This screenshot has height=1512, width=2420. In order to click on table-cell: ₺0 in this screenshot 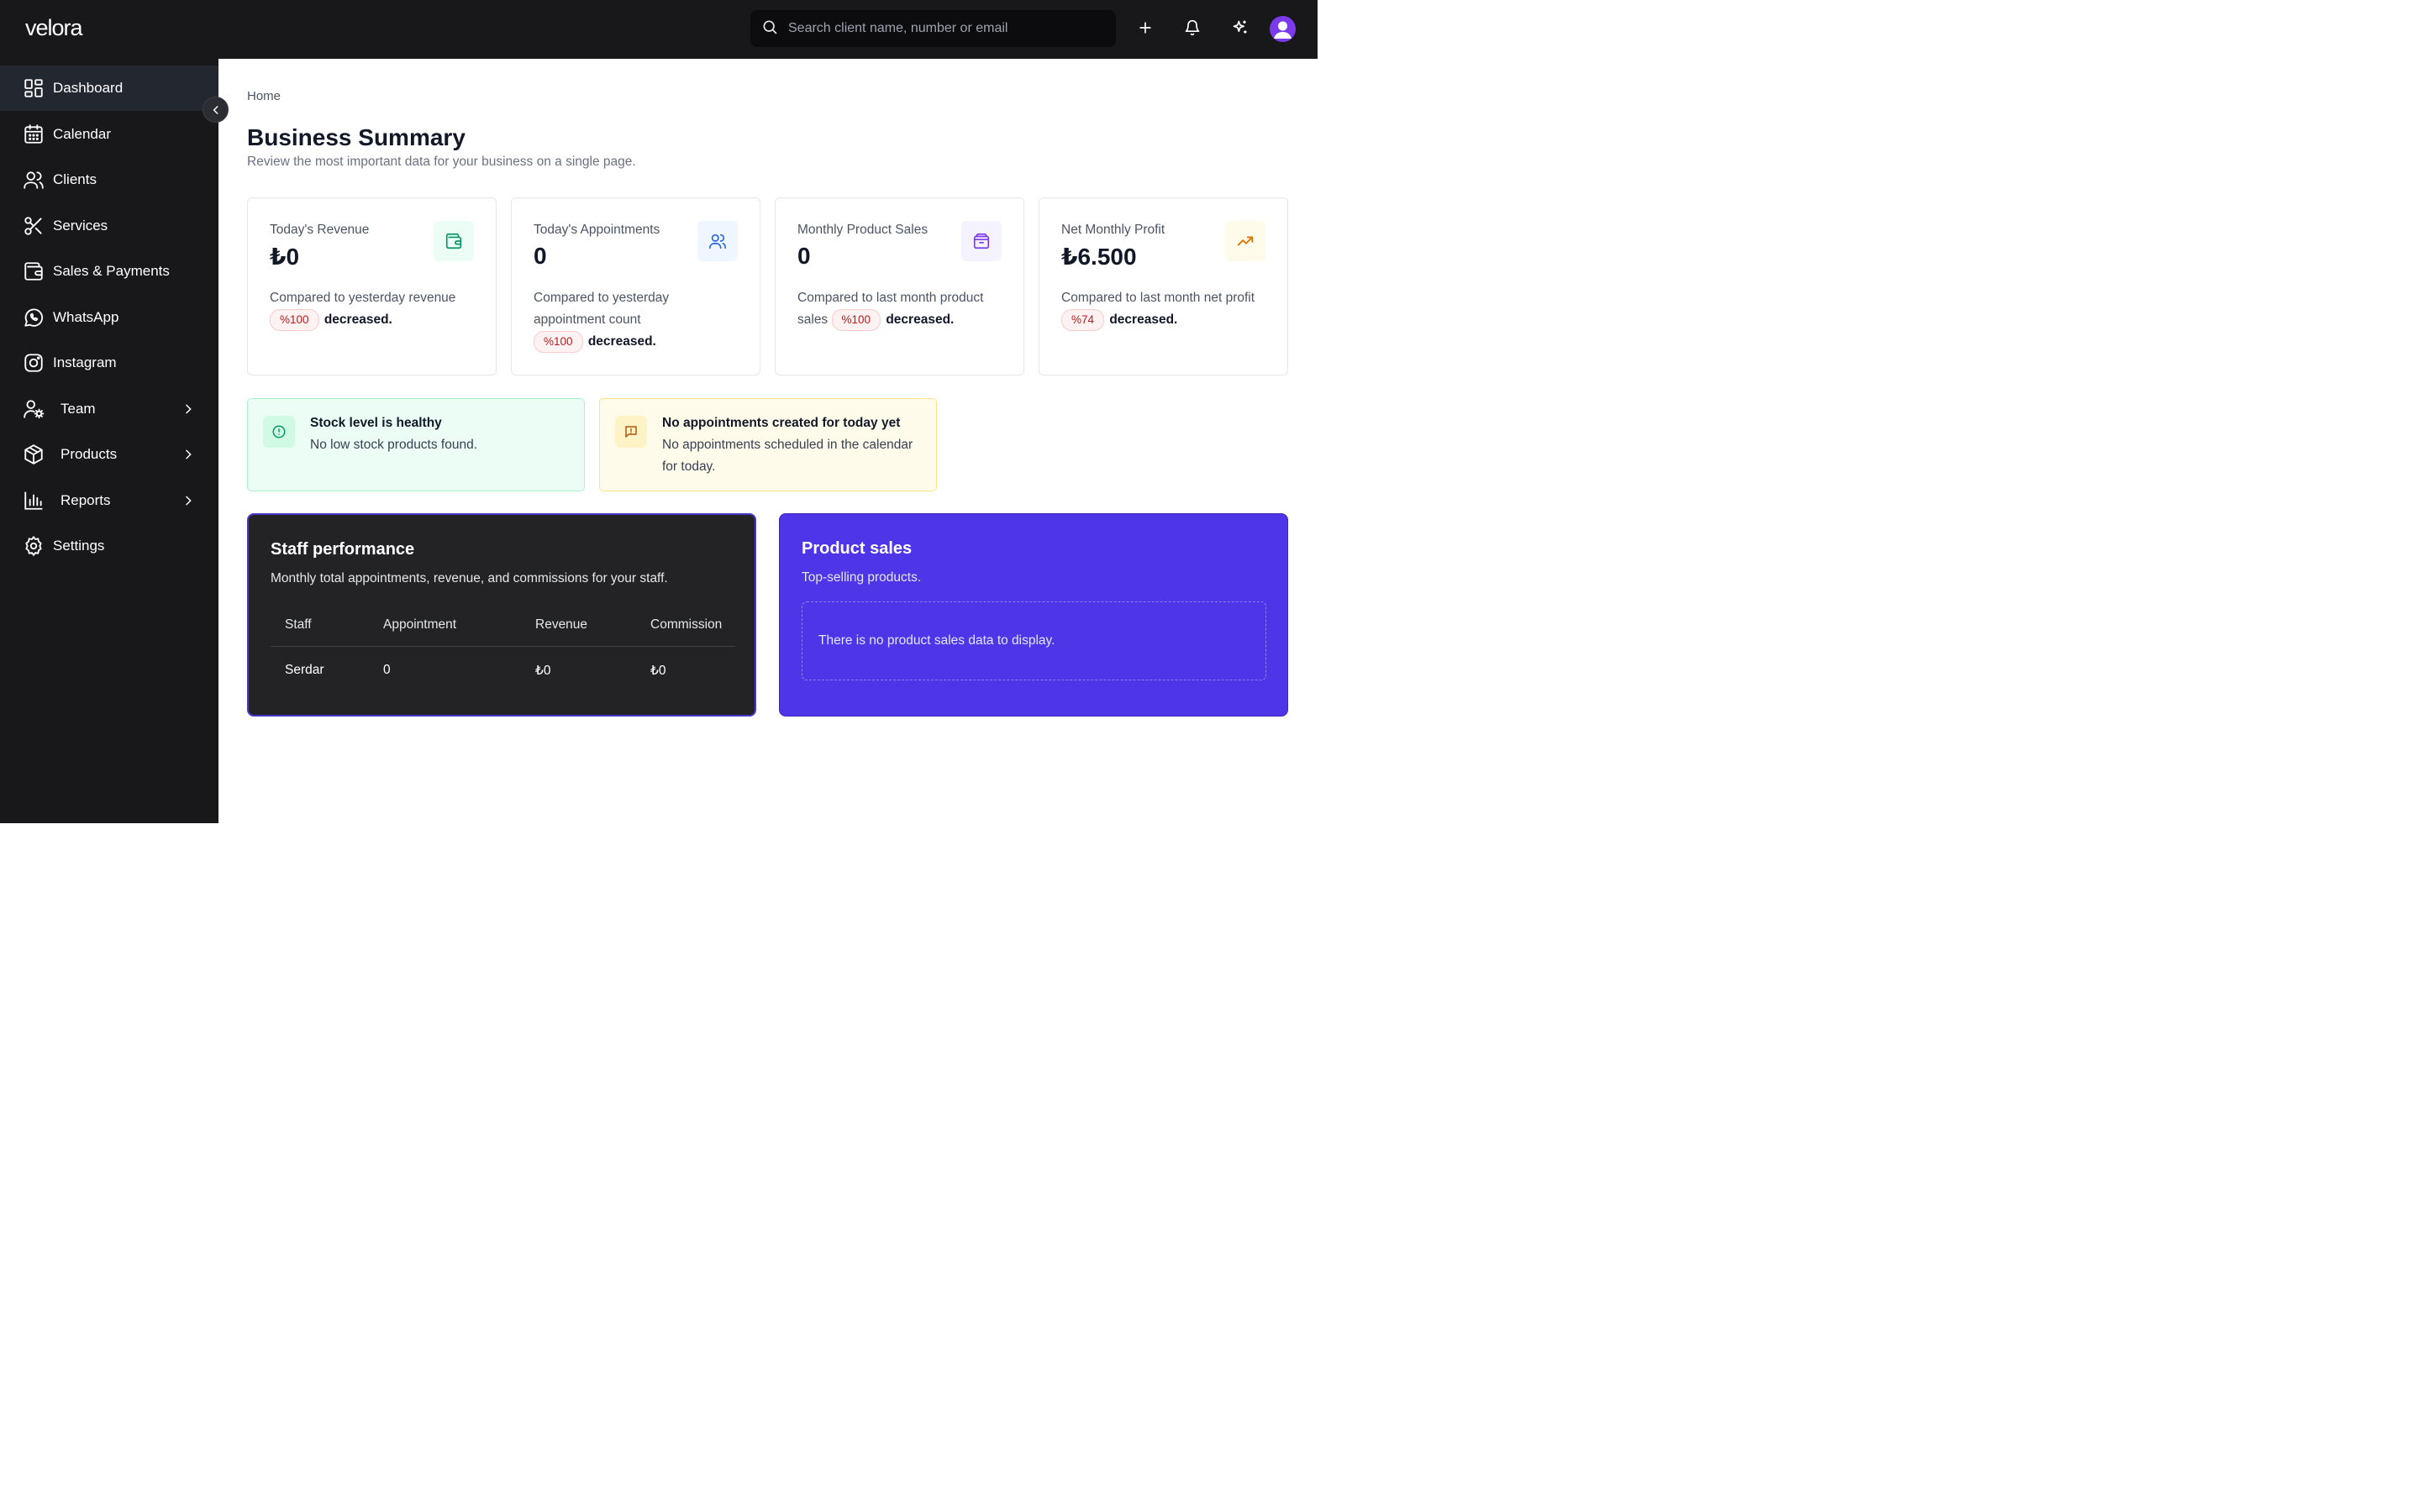, I will do `click(543, 671)`.